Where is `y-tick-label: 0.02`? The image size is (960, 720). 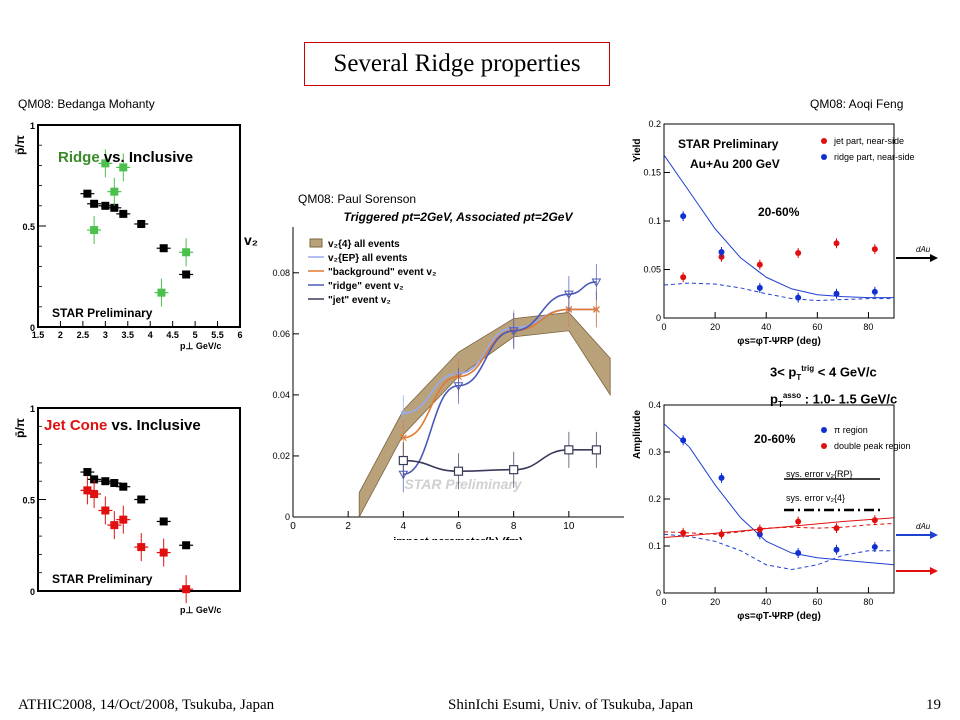 y-tick-label: 0.02 is located at coordinates (281, 456).